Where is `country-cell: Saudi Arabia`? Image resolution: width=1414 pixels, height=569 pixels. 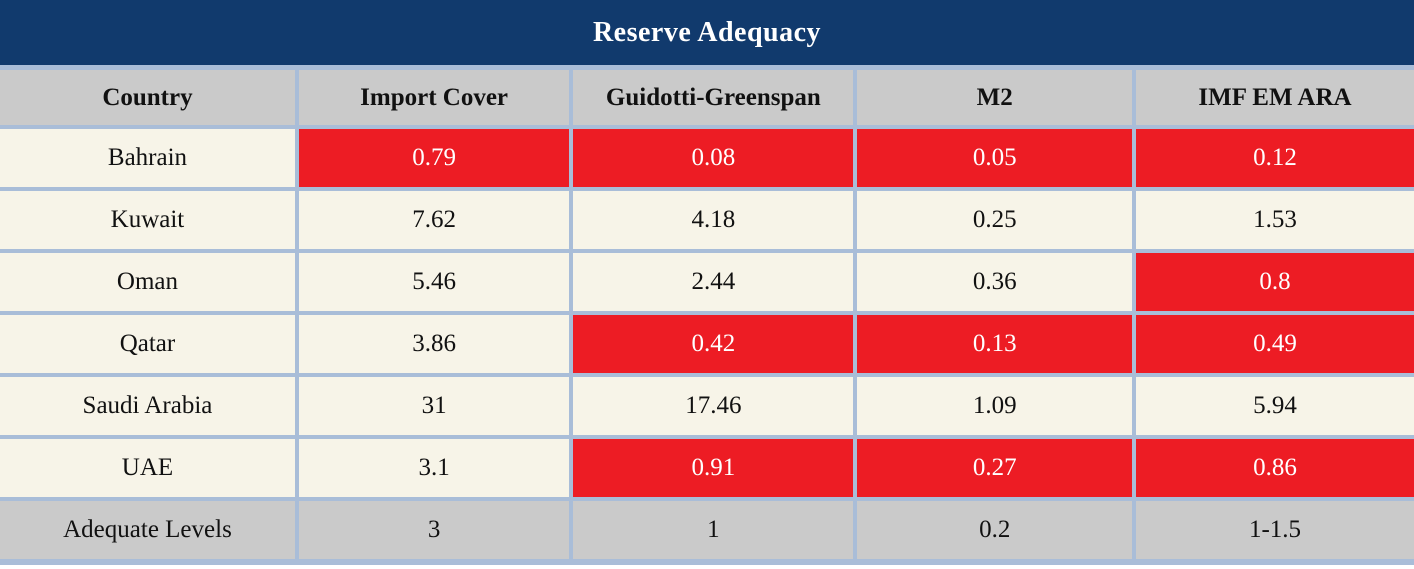 country-cell: Saudi Arabia is located at coordinates (149, 406).